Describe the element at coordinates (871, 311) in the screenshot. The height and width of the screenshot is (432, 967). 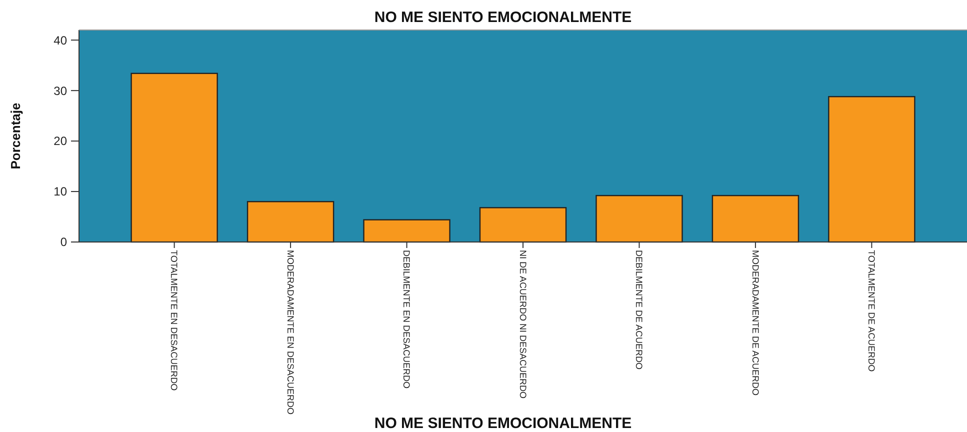
I see `x-tick-label: TOTALMENTE DE ACUERDO` at that location.